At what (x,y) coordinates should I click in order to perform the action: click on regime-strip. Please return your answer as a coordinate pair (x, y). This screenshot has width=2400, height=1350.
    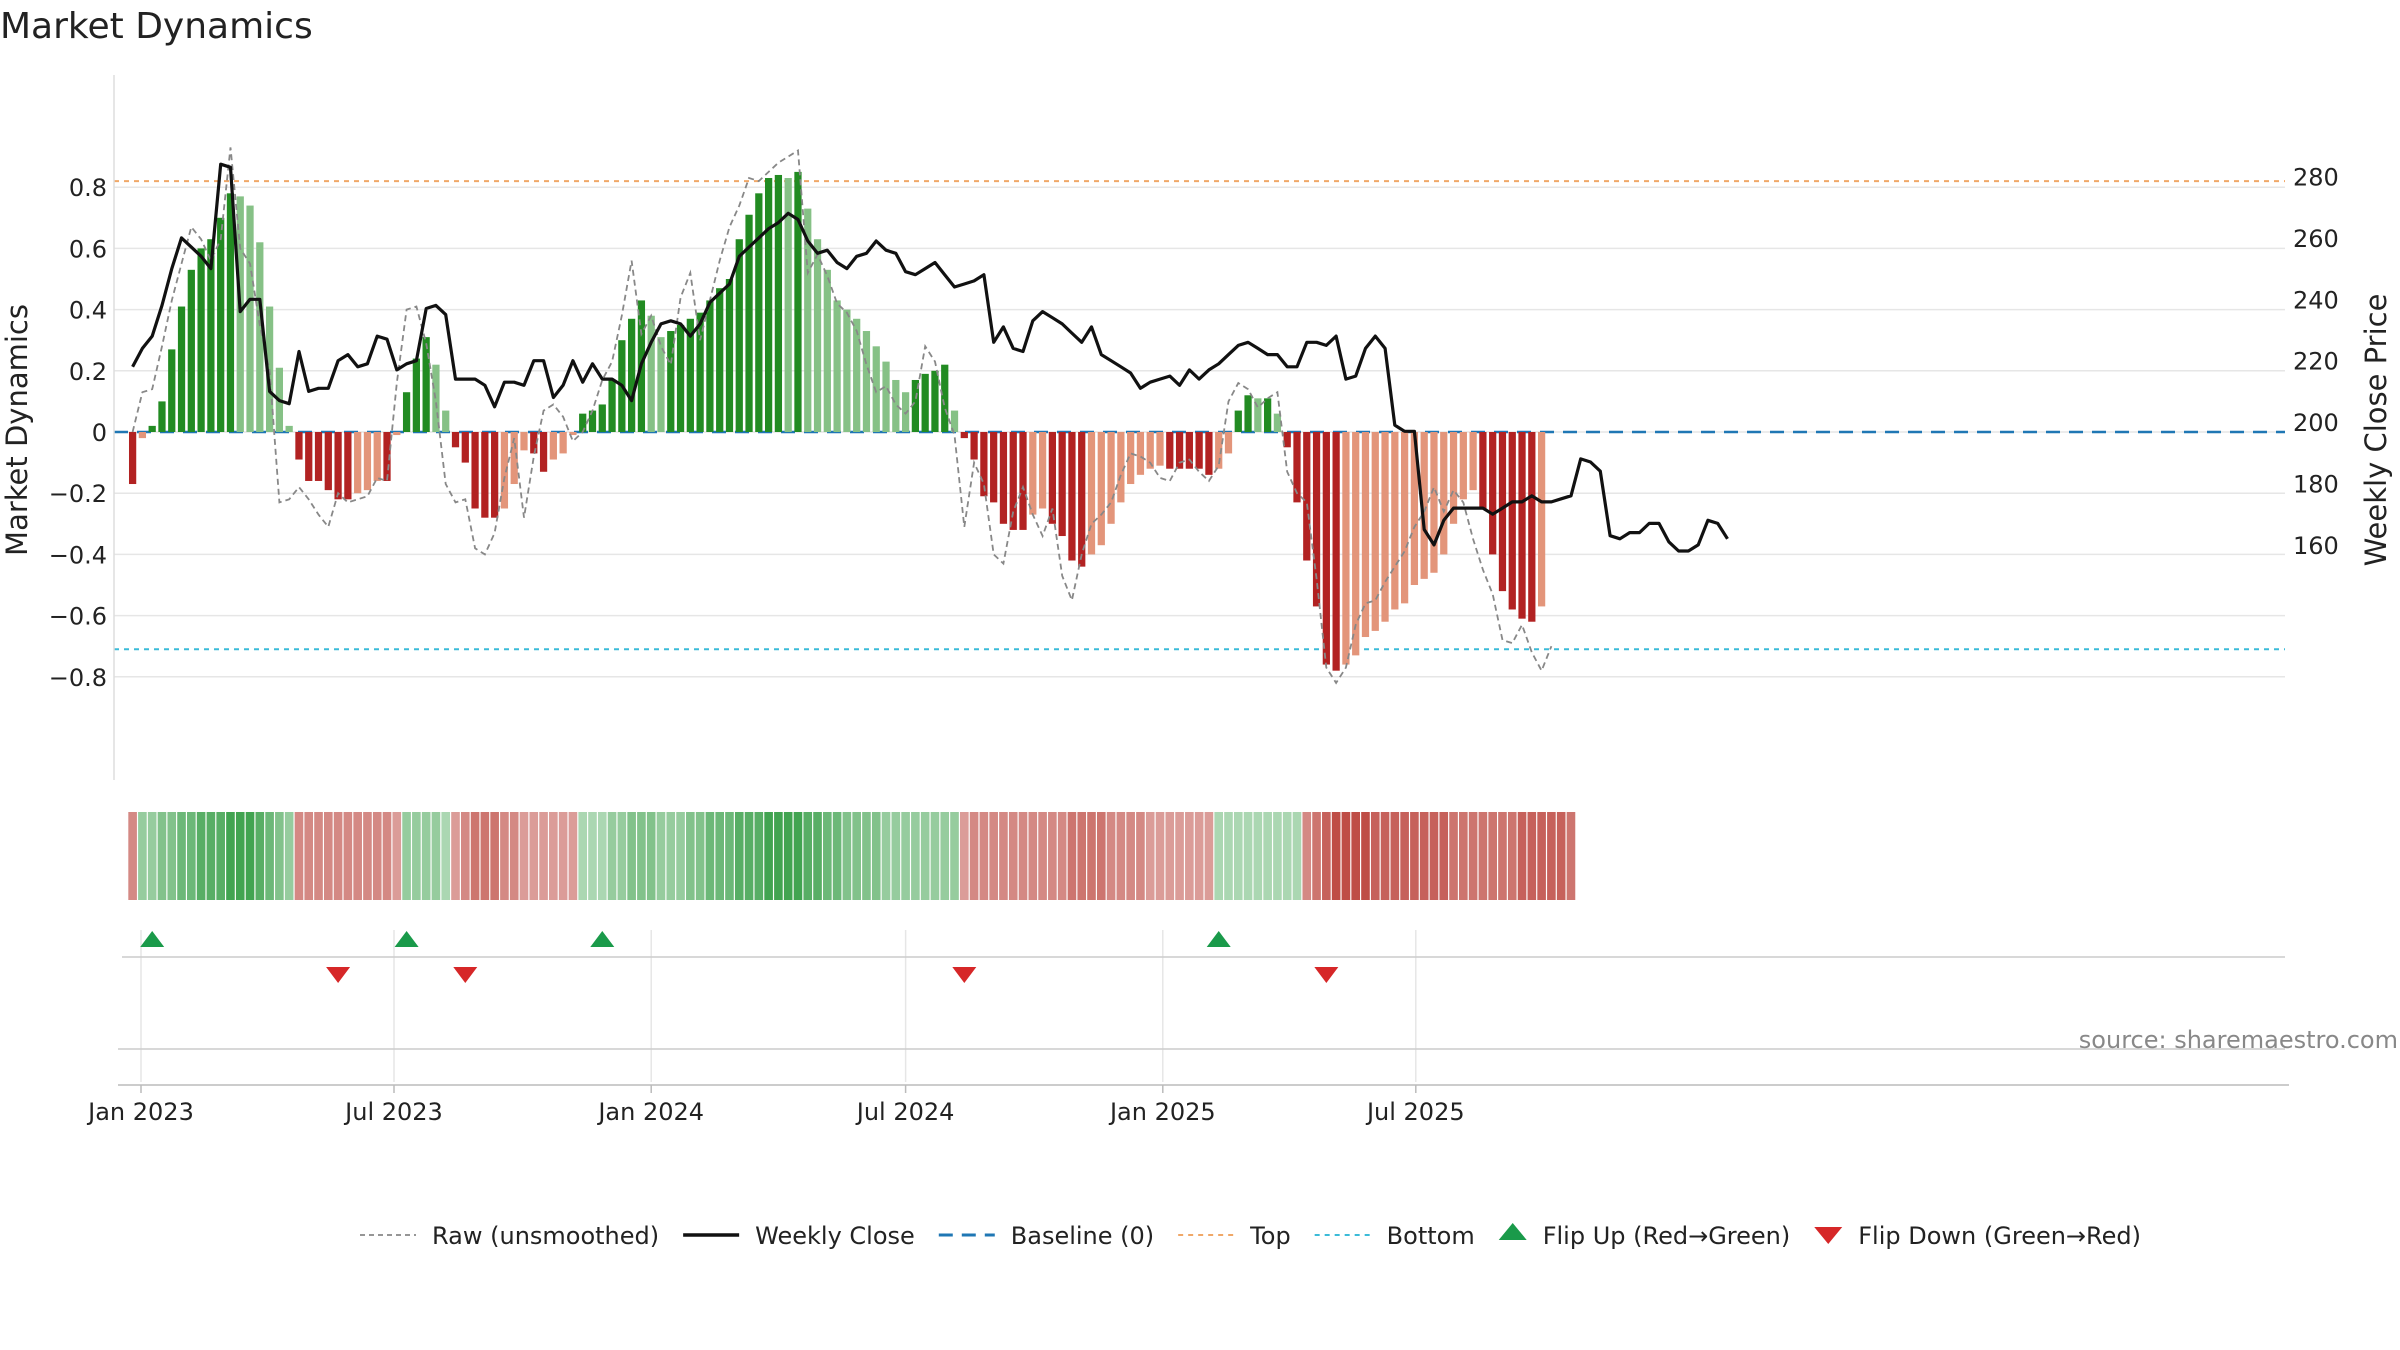
    Looking at the image, I should click on (852, 856).